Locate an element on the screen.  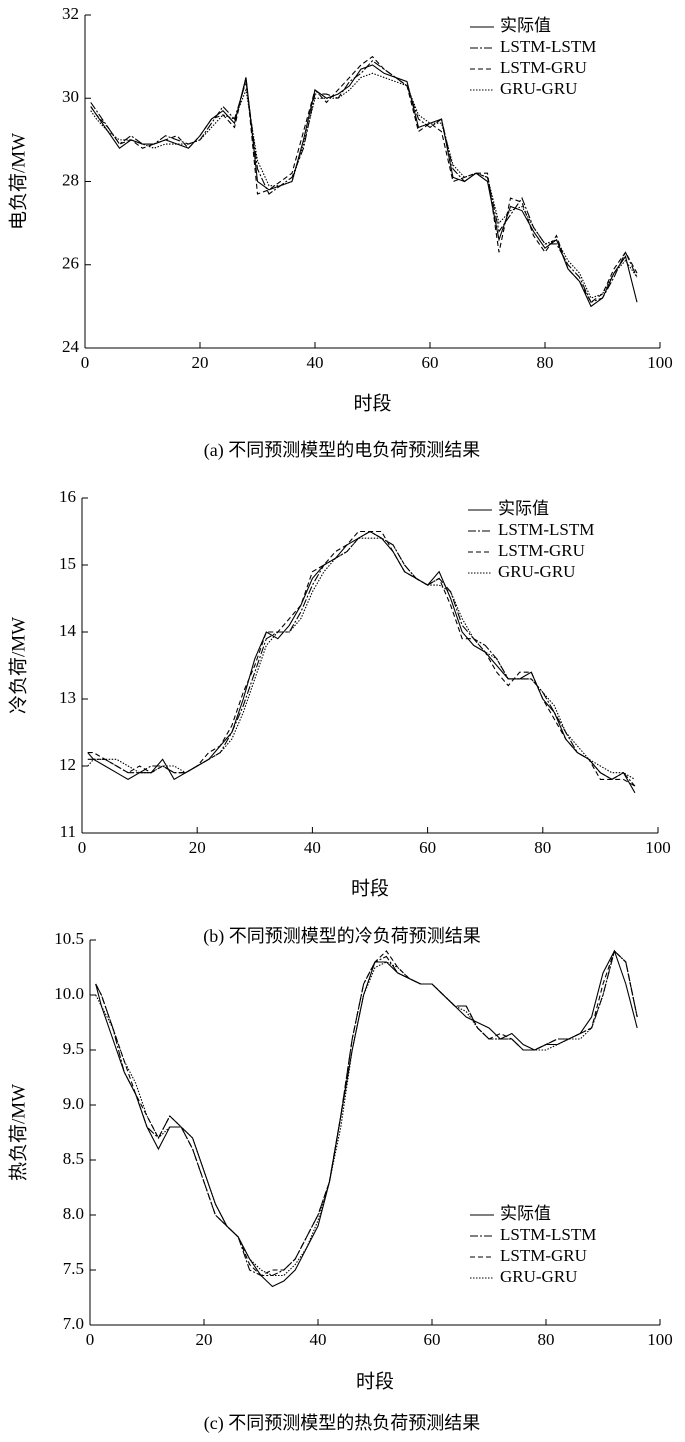
y-tick-label: 28 is located at coordinates (70, 179).